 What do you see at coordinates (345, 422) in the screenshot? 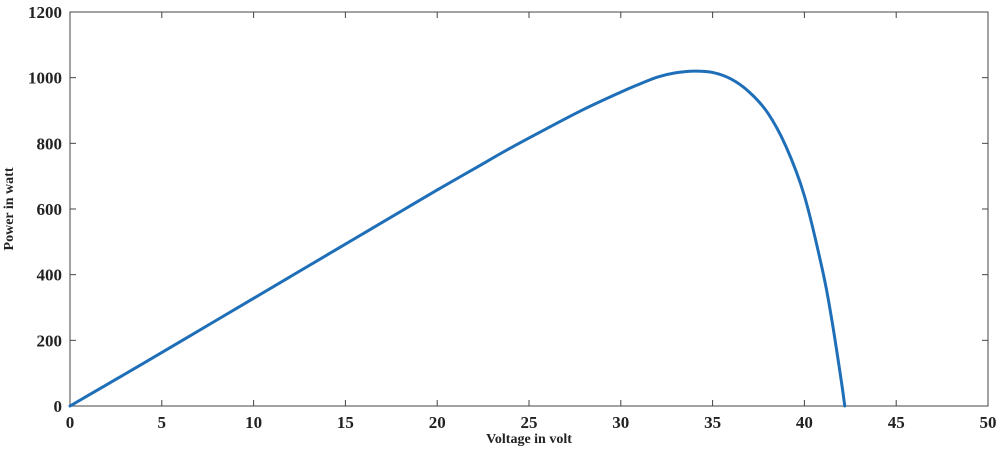
I see `x-tick-label: 15` at bounding box center [345, 422].